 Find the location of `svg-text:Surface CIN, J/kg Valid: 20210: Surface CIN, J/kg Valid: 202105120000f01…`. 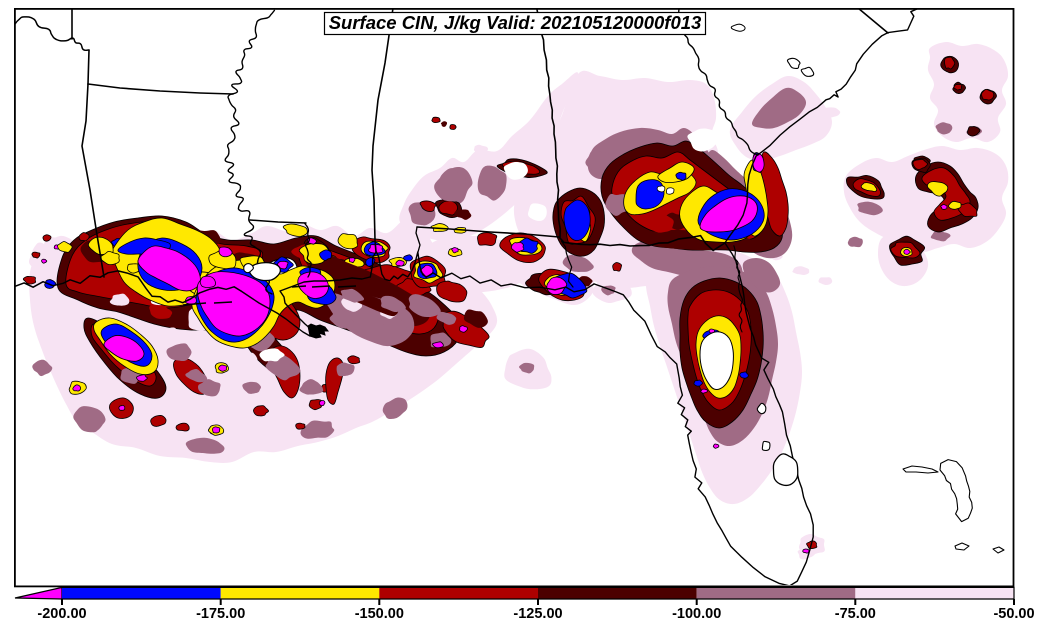

svg-text:Surface CIN, J/kg Valid: 20210: Surface CIN, J/kg Valid: 202105120000f01… is located at coordinates (515, 22).